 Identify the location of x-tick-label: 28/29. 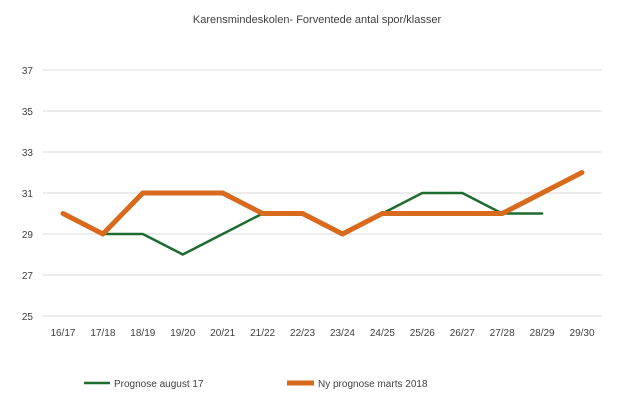
(542, 333).